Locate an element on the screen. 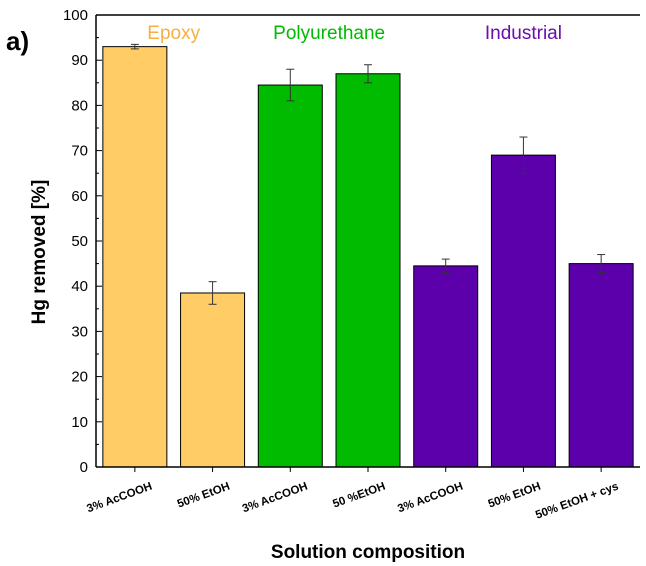 Image resolution: width=646 pixels, height=566 pixels. x-tick-label: 50 %EtOH is located at coordinates (359, 496).